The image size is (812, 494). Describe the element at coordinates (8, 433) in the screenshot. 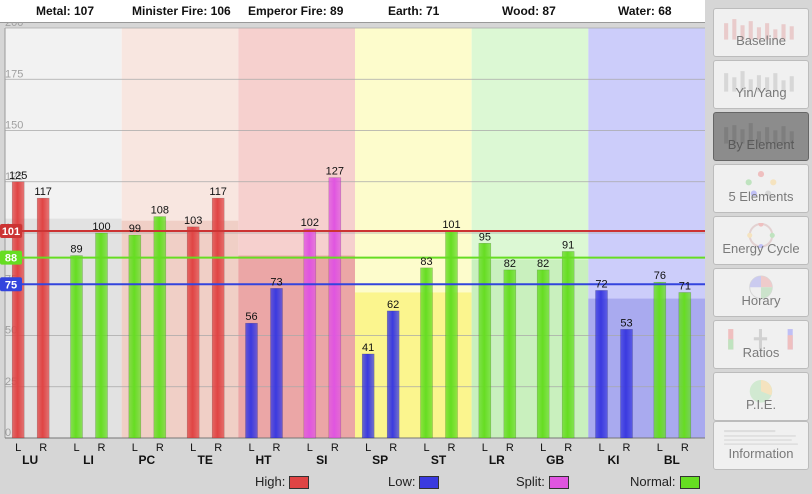

I see `y-tick-0: 0` at that location.